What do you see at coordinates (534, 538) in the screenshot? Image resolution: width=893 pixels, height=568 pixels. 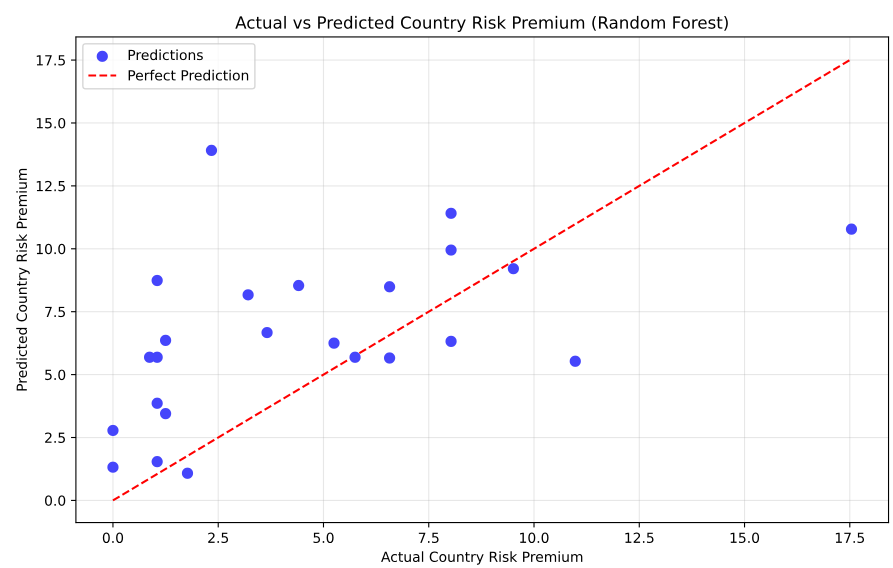 I see `x-tick-label: 10.0` at bounding box center [534, 538].